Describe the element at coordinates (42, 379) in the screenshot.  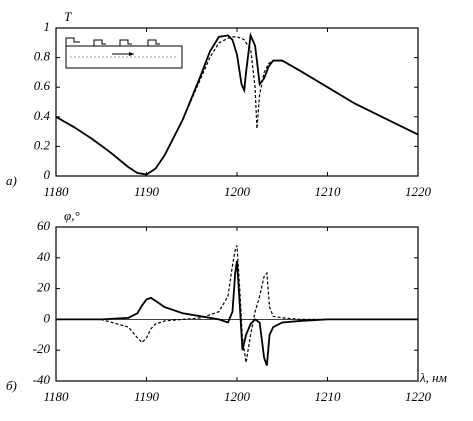
I see `y-tick-label: -40` at that location.